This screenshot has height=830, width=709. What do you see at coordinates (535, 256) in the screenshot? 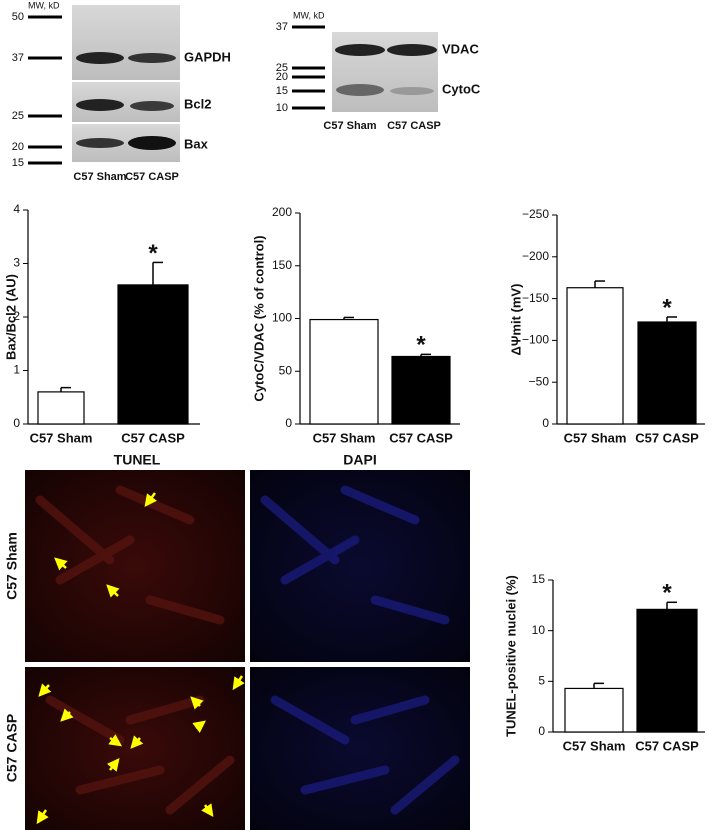
I see `y-tick-label: −200` at bounding box center [535, 256].